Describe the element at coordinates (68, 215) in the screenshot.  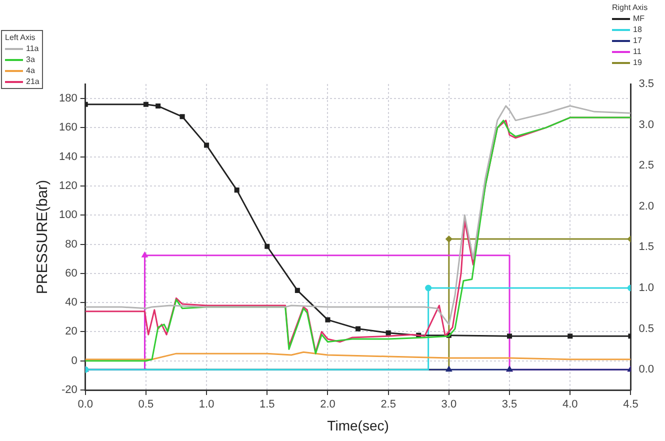
I see `y-tick-label: 100` at that location.